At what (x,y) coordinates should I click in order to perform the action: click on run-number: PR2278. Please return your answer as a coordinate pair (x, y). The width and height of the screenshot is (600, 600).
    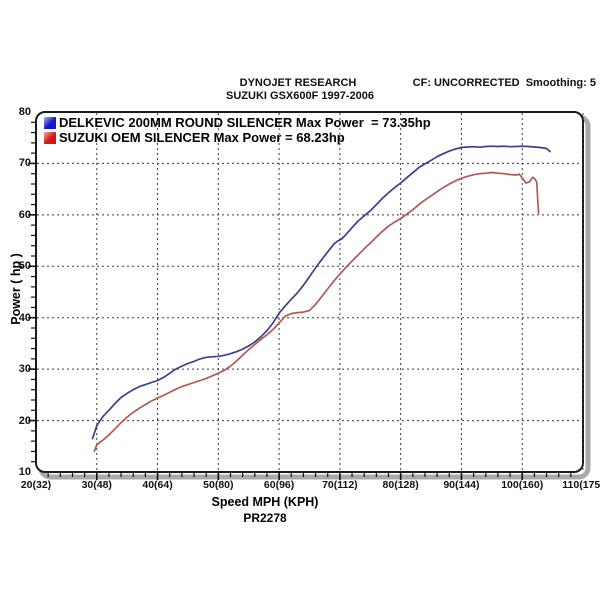
    Looking at the image, I should click on (265, 518).